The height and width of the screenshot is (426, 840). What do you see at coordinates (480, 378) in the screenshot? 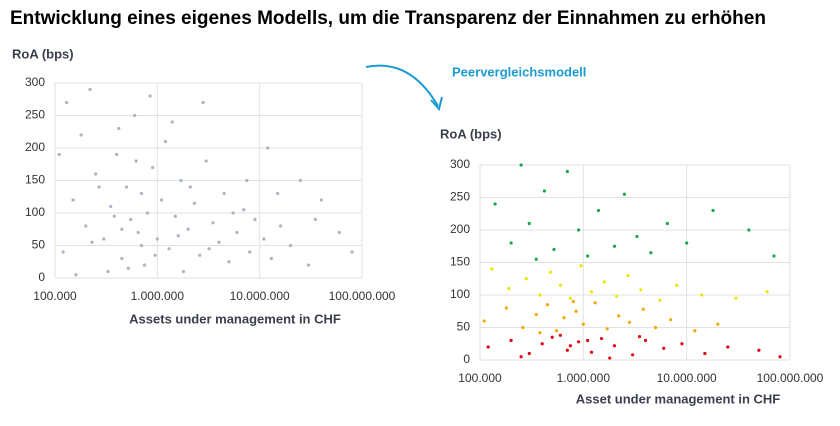
I see `x-tick-label: 100.000` at bounding box center [480, 378].